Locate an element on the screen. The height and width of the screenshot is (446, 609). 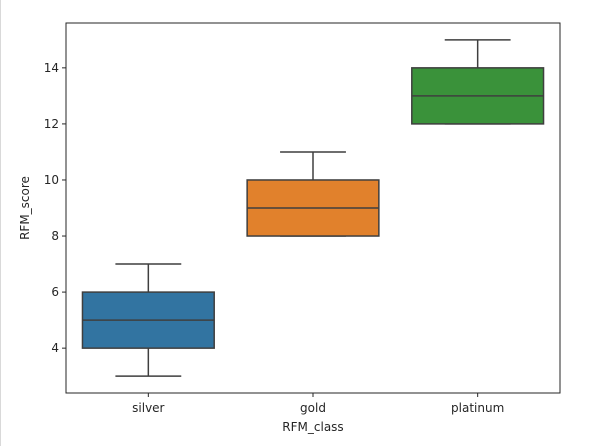
x-axis-label: RFM_class is located at coordinates (312, 427).